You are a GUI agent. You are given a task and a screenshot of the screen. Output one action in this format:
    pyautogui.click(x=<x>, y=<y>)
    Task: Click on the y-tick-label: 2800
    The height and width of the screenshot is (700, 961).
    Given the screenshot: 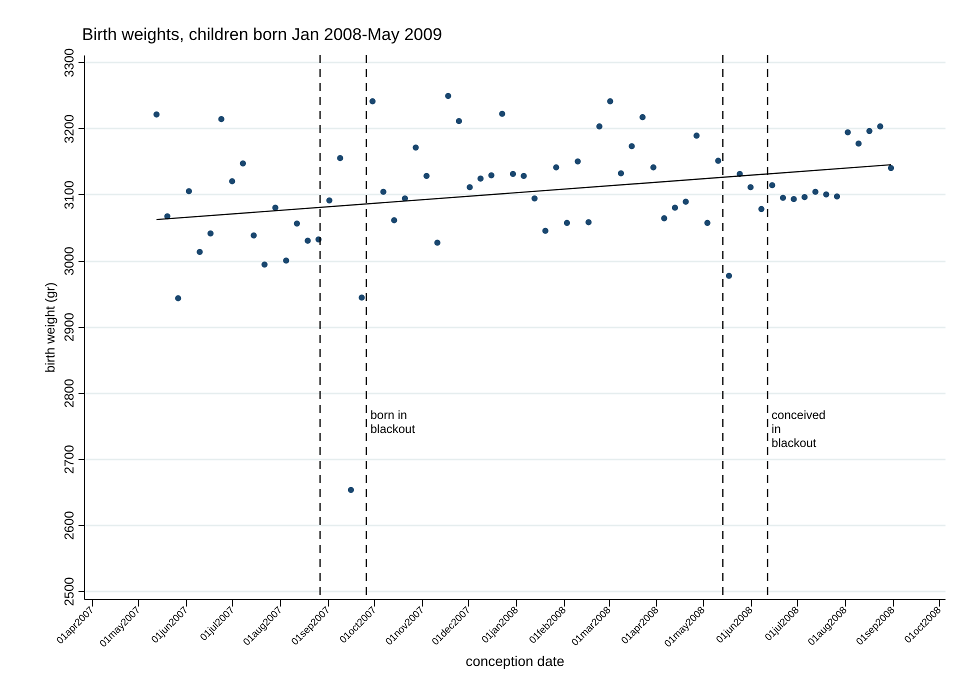 What is the action you would take?
    pyautogui.click(x=69, y=393)
    